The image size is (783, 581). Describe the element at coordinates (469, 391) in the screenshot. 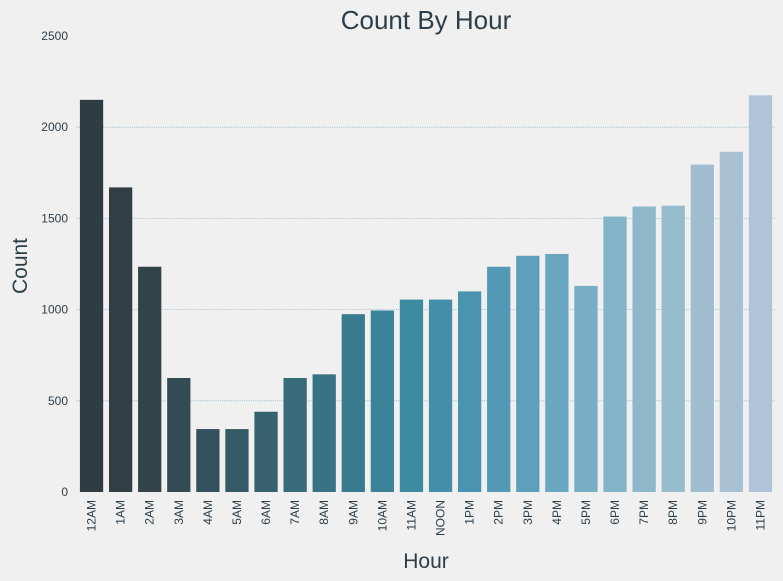

I see `bar-1pm` at that location.